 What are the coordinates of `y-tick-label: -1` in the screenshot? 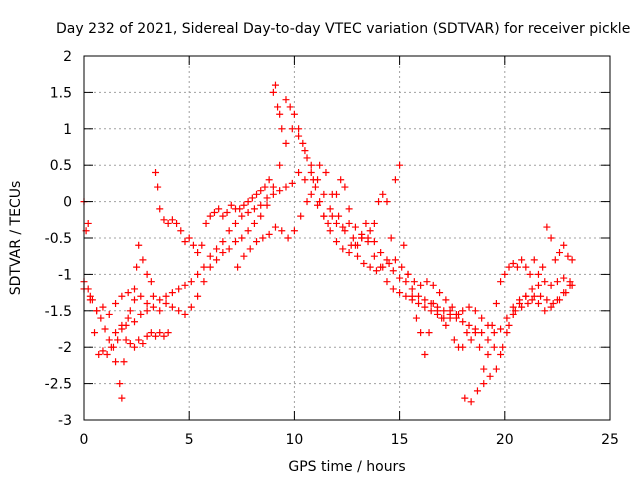 It's located at (65, 275).